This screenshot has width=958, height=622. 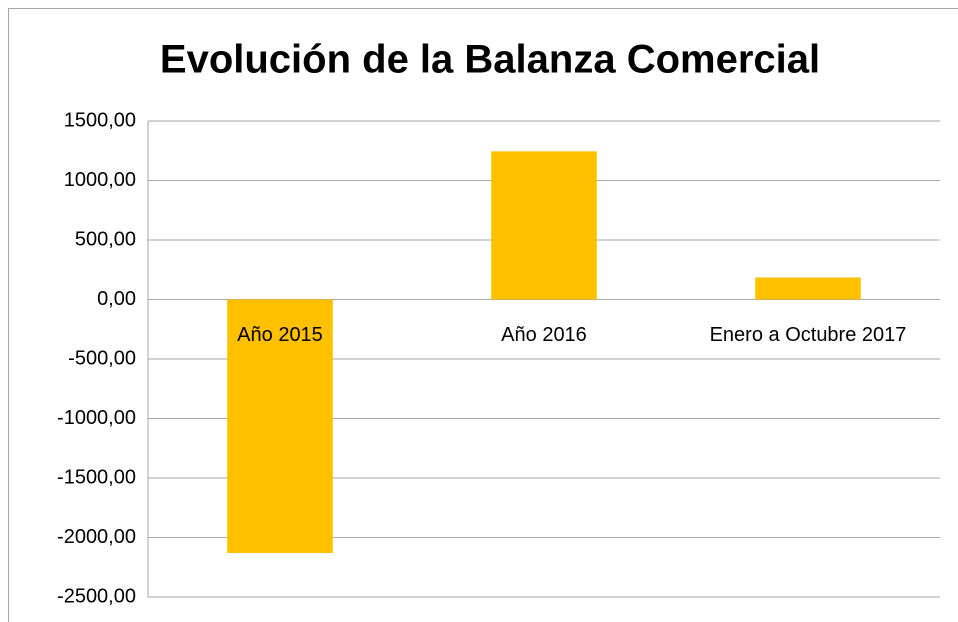 What do you see at coordinates (96, 477) in the screenshot?
I see `y-tick-label: -1500,00` at bounding box center [96, 477].